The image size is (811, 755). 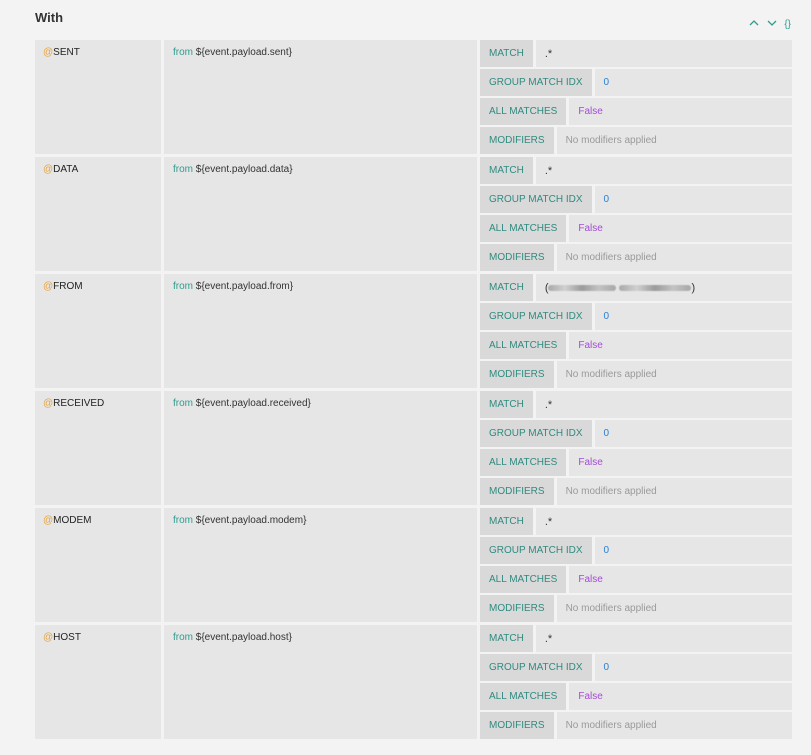 What do you see at coordinates (98, 97) in the screenshot?
I see `variable-cell: @SENT` at bounding box center [98, 97].